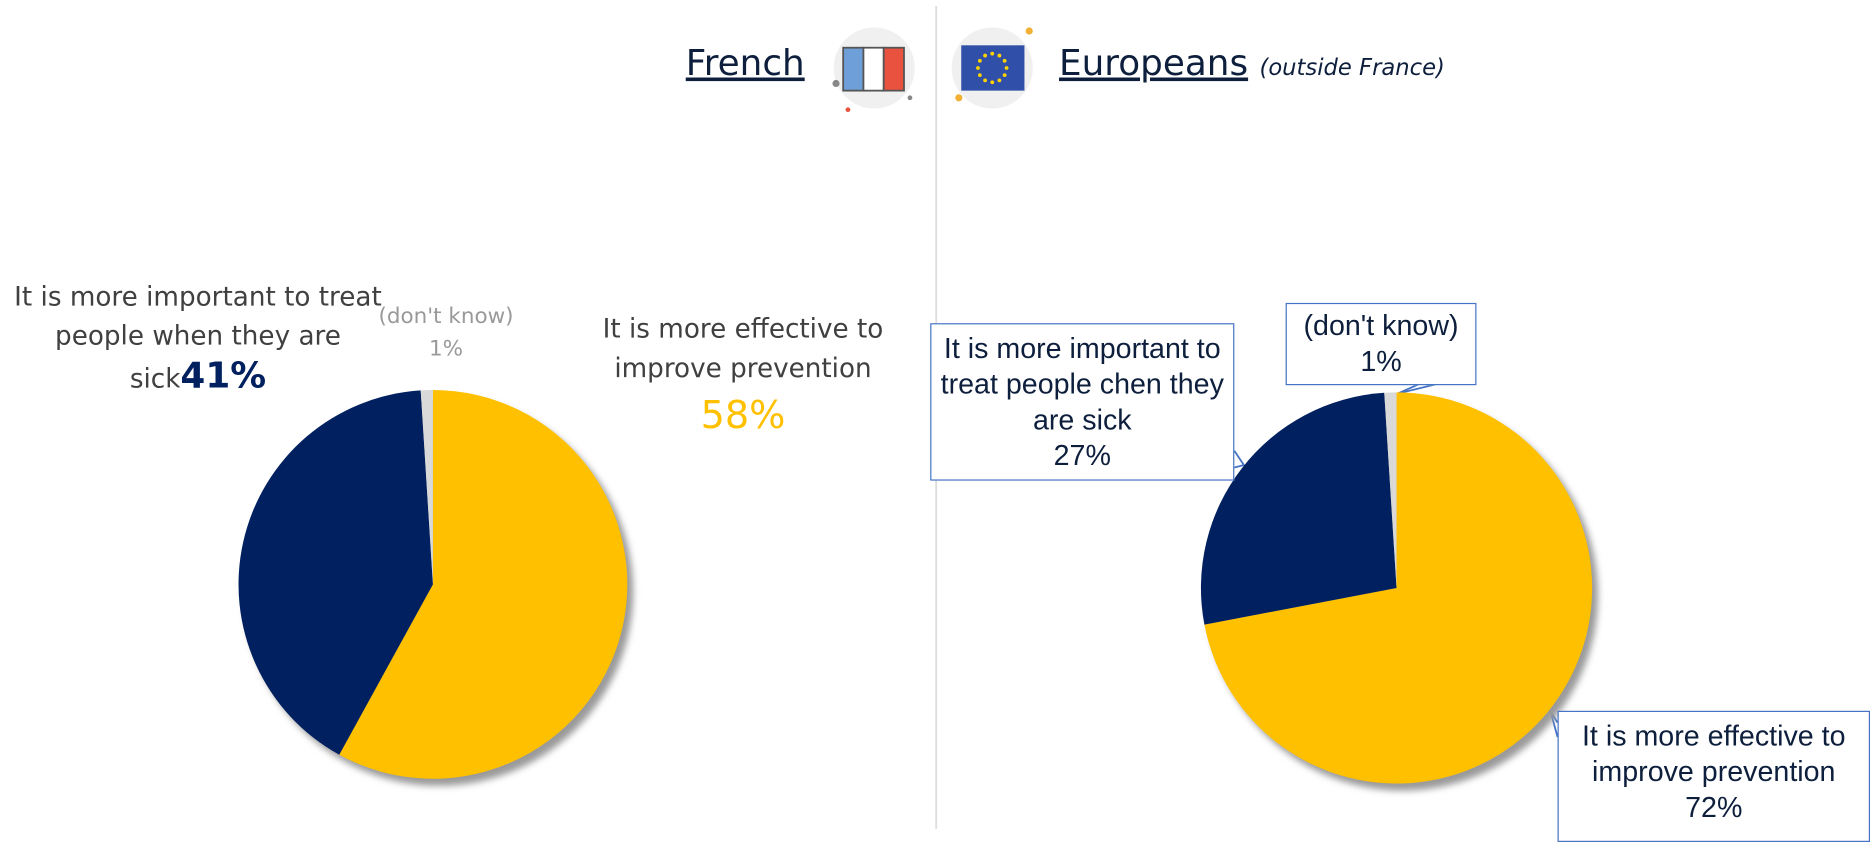 The height and width of the screenshot is (842, 1870). Describe the element at coordinates (1252, 64) in the screenshot. I see `title-group: Europeans (outside France)` at that location.